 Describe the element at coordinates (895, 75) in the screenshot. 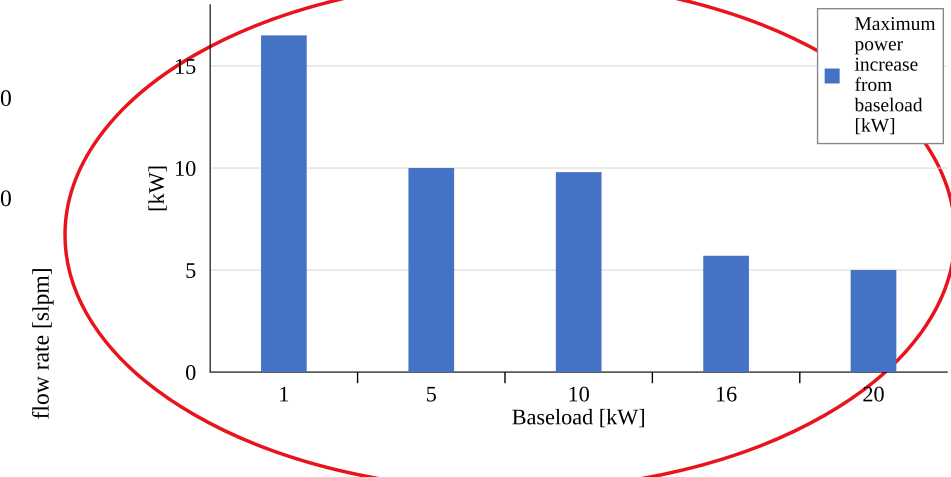

I see `legend-label: Maximum power increase from baseload [kW]` at that location.